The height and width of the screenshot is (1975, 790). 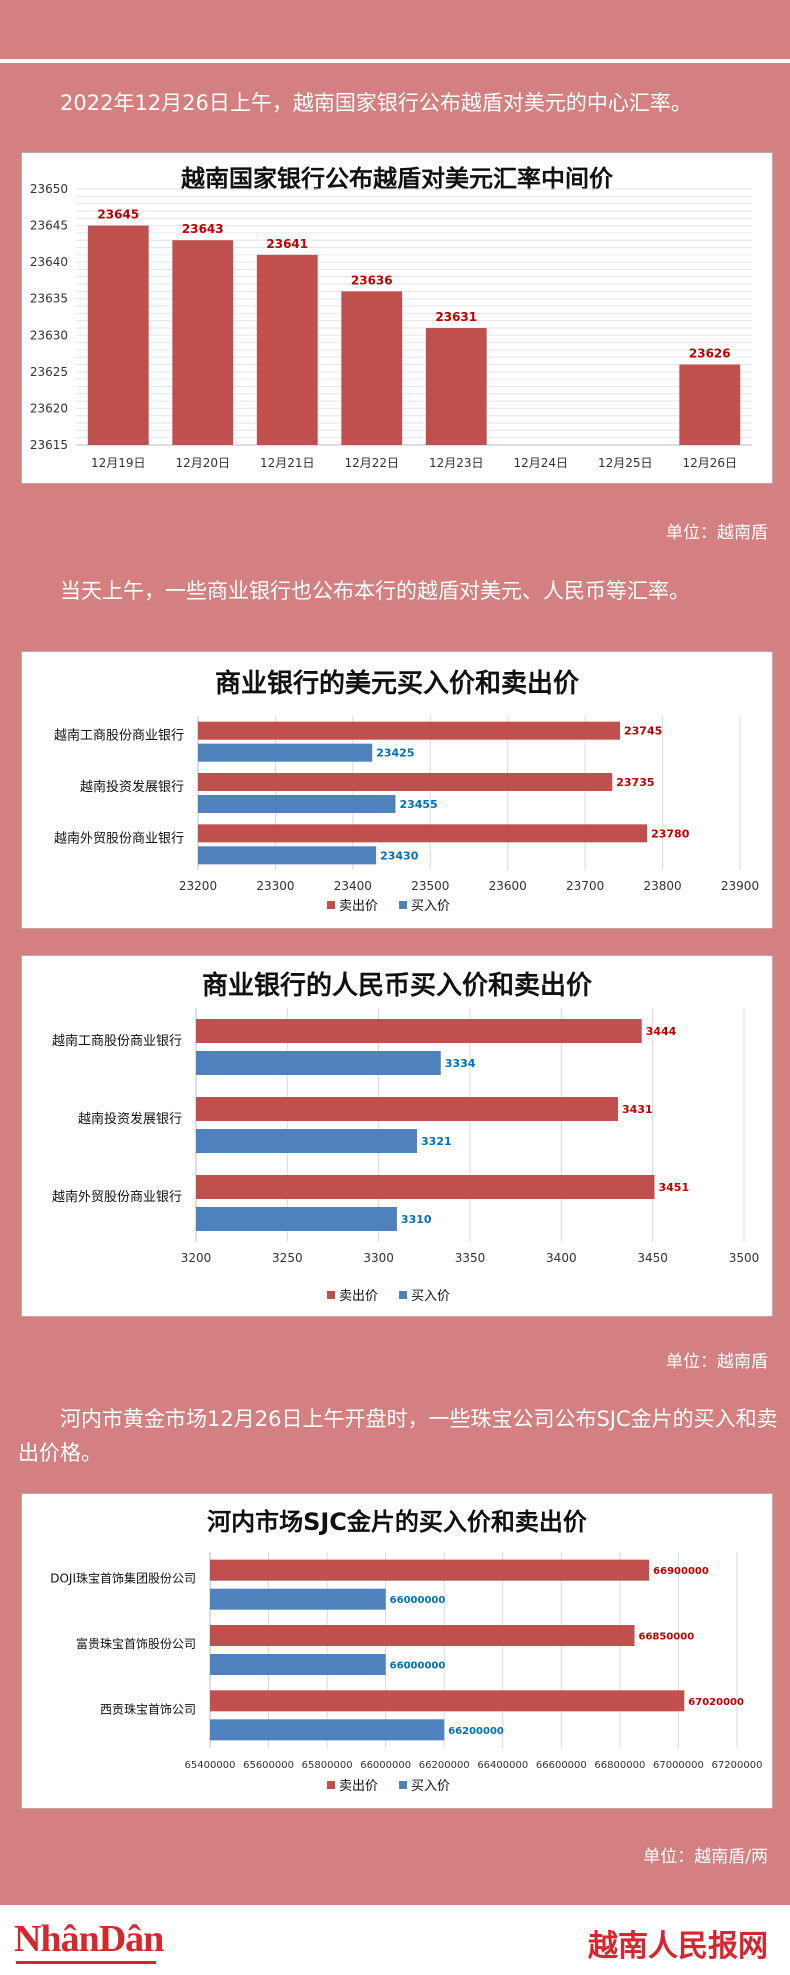 I want to click on x-tick-label: 12月19日, so click(x=118, y=463).